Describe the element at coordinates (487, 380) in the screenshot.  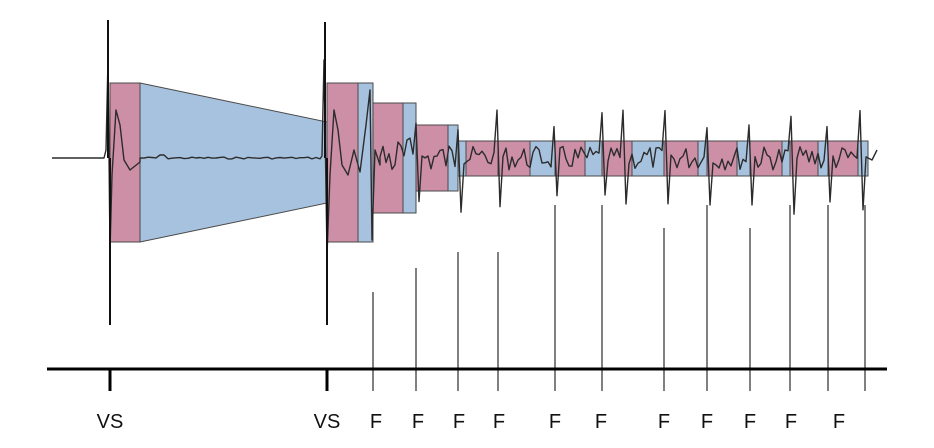
I see `axis-ticks` at that location.